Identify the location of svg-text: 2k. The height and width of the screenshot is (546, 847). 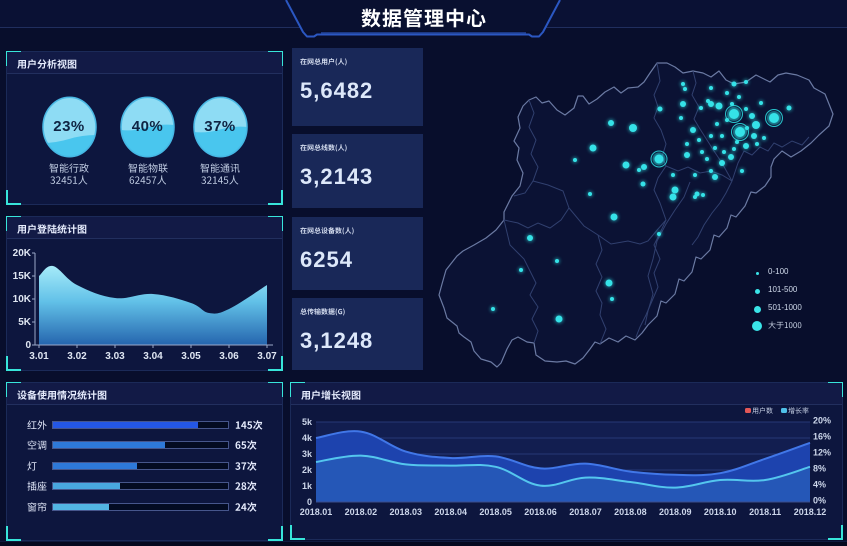
(307, 470).